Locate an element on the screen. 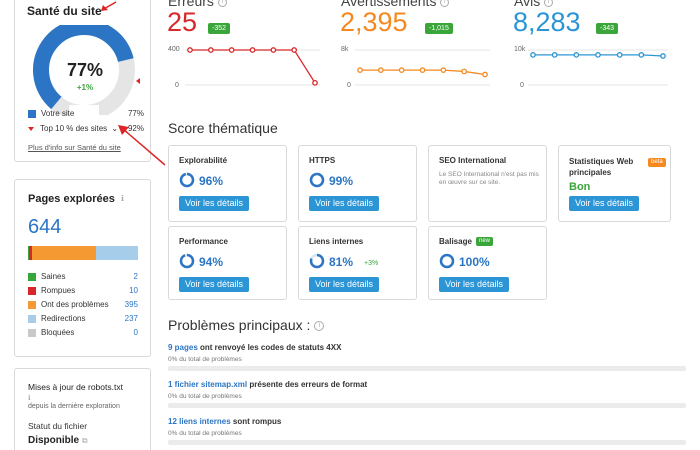 Image resolution: width=700 pixels, height=450 pixels. robots-since: depuis la dernière exploration is located at coordinates (74, 406).